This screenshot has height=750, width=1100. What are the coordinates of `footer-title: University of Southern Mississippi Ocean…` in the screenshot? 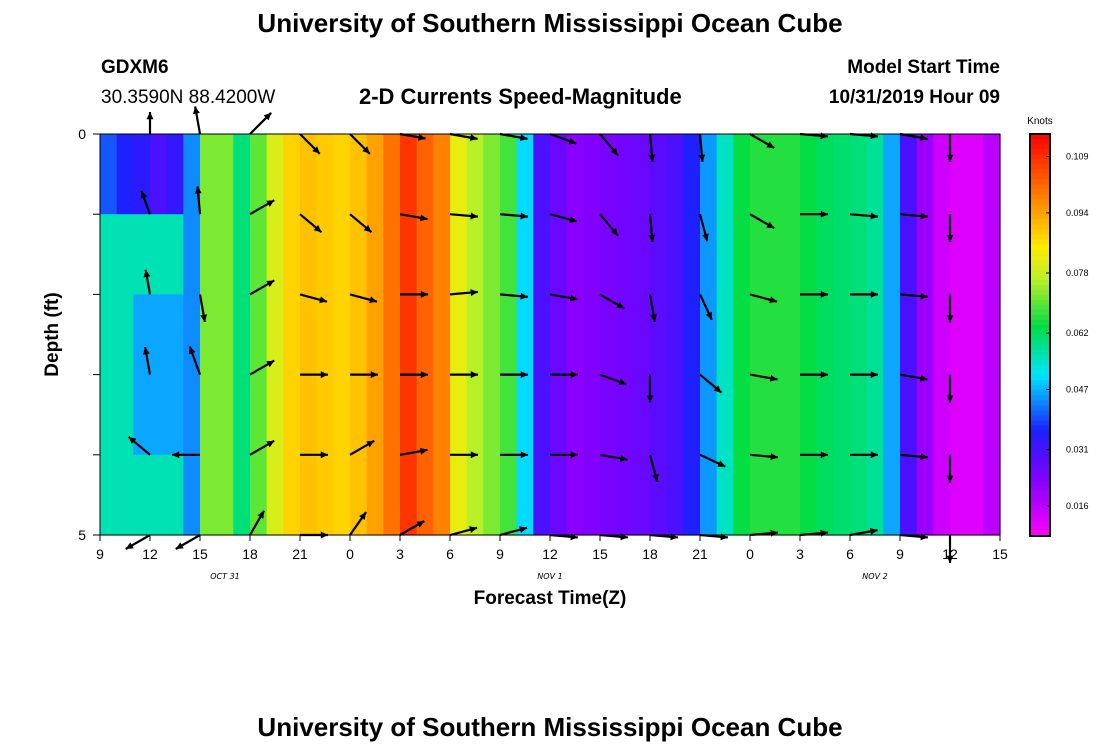 It's located at (550, 727).